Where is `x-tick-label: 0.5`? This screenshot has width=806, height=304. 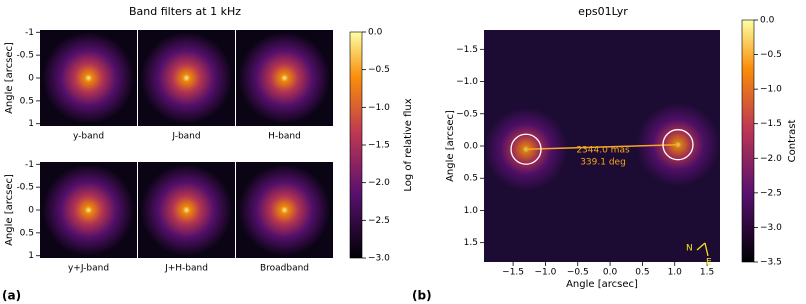
x-tick-label: 0.5 is located at coordinates (642, 273).